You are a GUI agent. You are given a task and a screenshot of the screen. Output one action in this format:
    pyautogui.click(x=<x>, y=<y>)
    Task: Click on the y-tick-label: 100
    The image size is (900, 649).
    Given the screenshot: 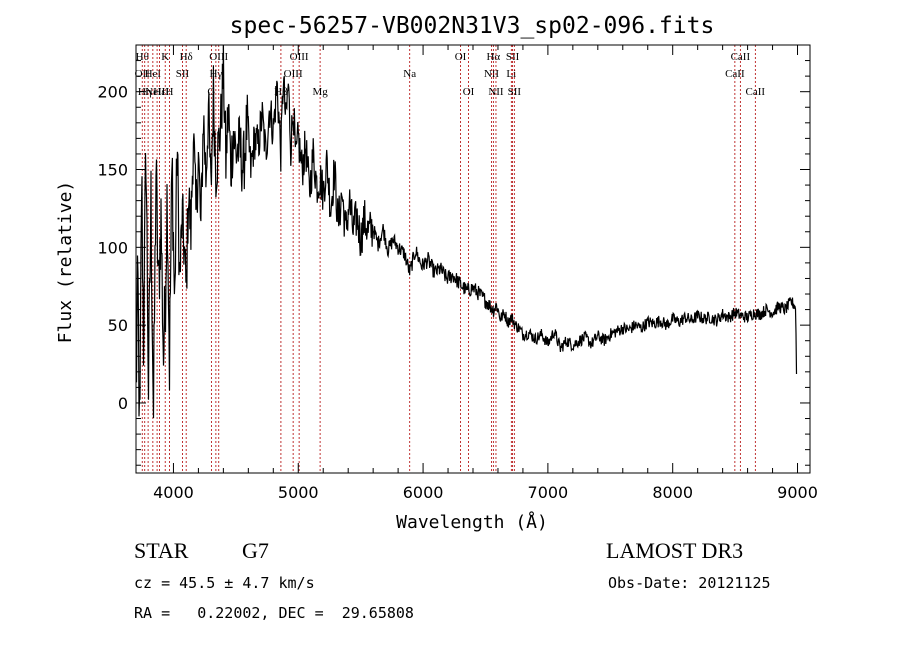 What is the action you would take?
    pyautogui.click(x=112, y=247)
    